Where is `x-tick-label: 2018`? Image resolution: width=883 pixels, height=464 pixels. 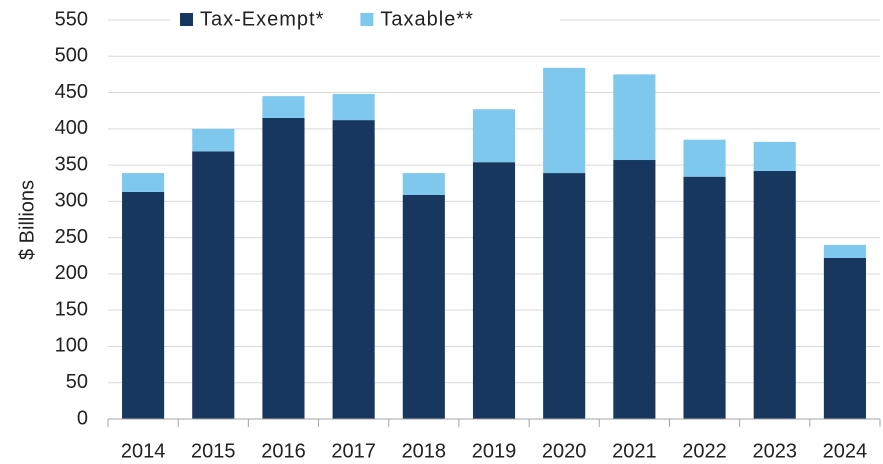
x-tick-label: 2018 is located at coordinates (424, 451).